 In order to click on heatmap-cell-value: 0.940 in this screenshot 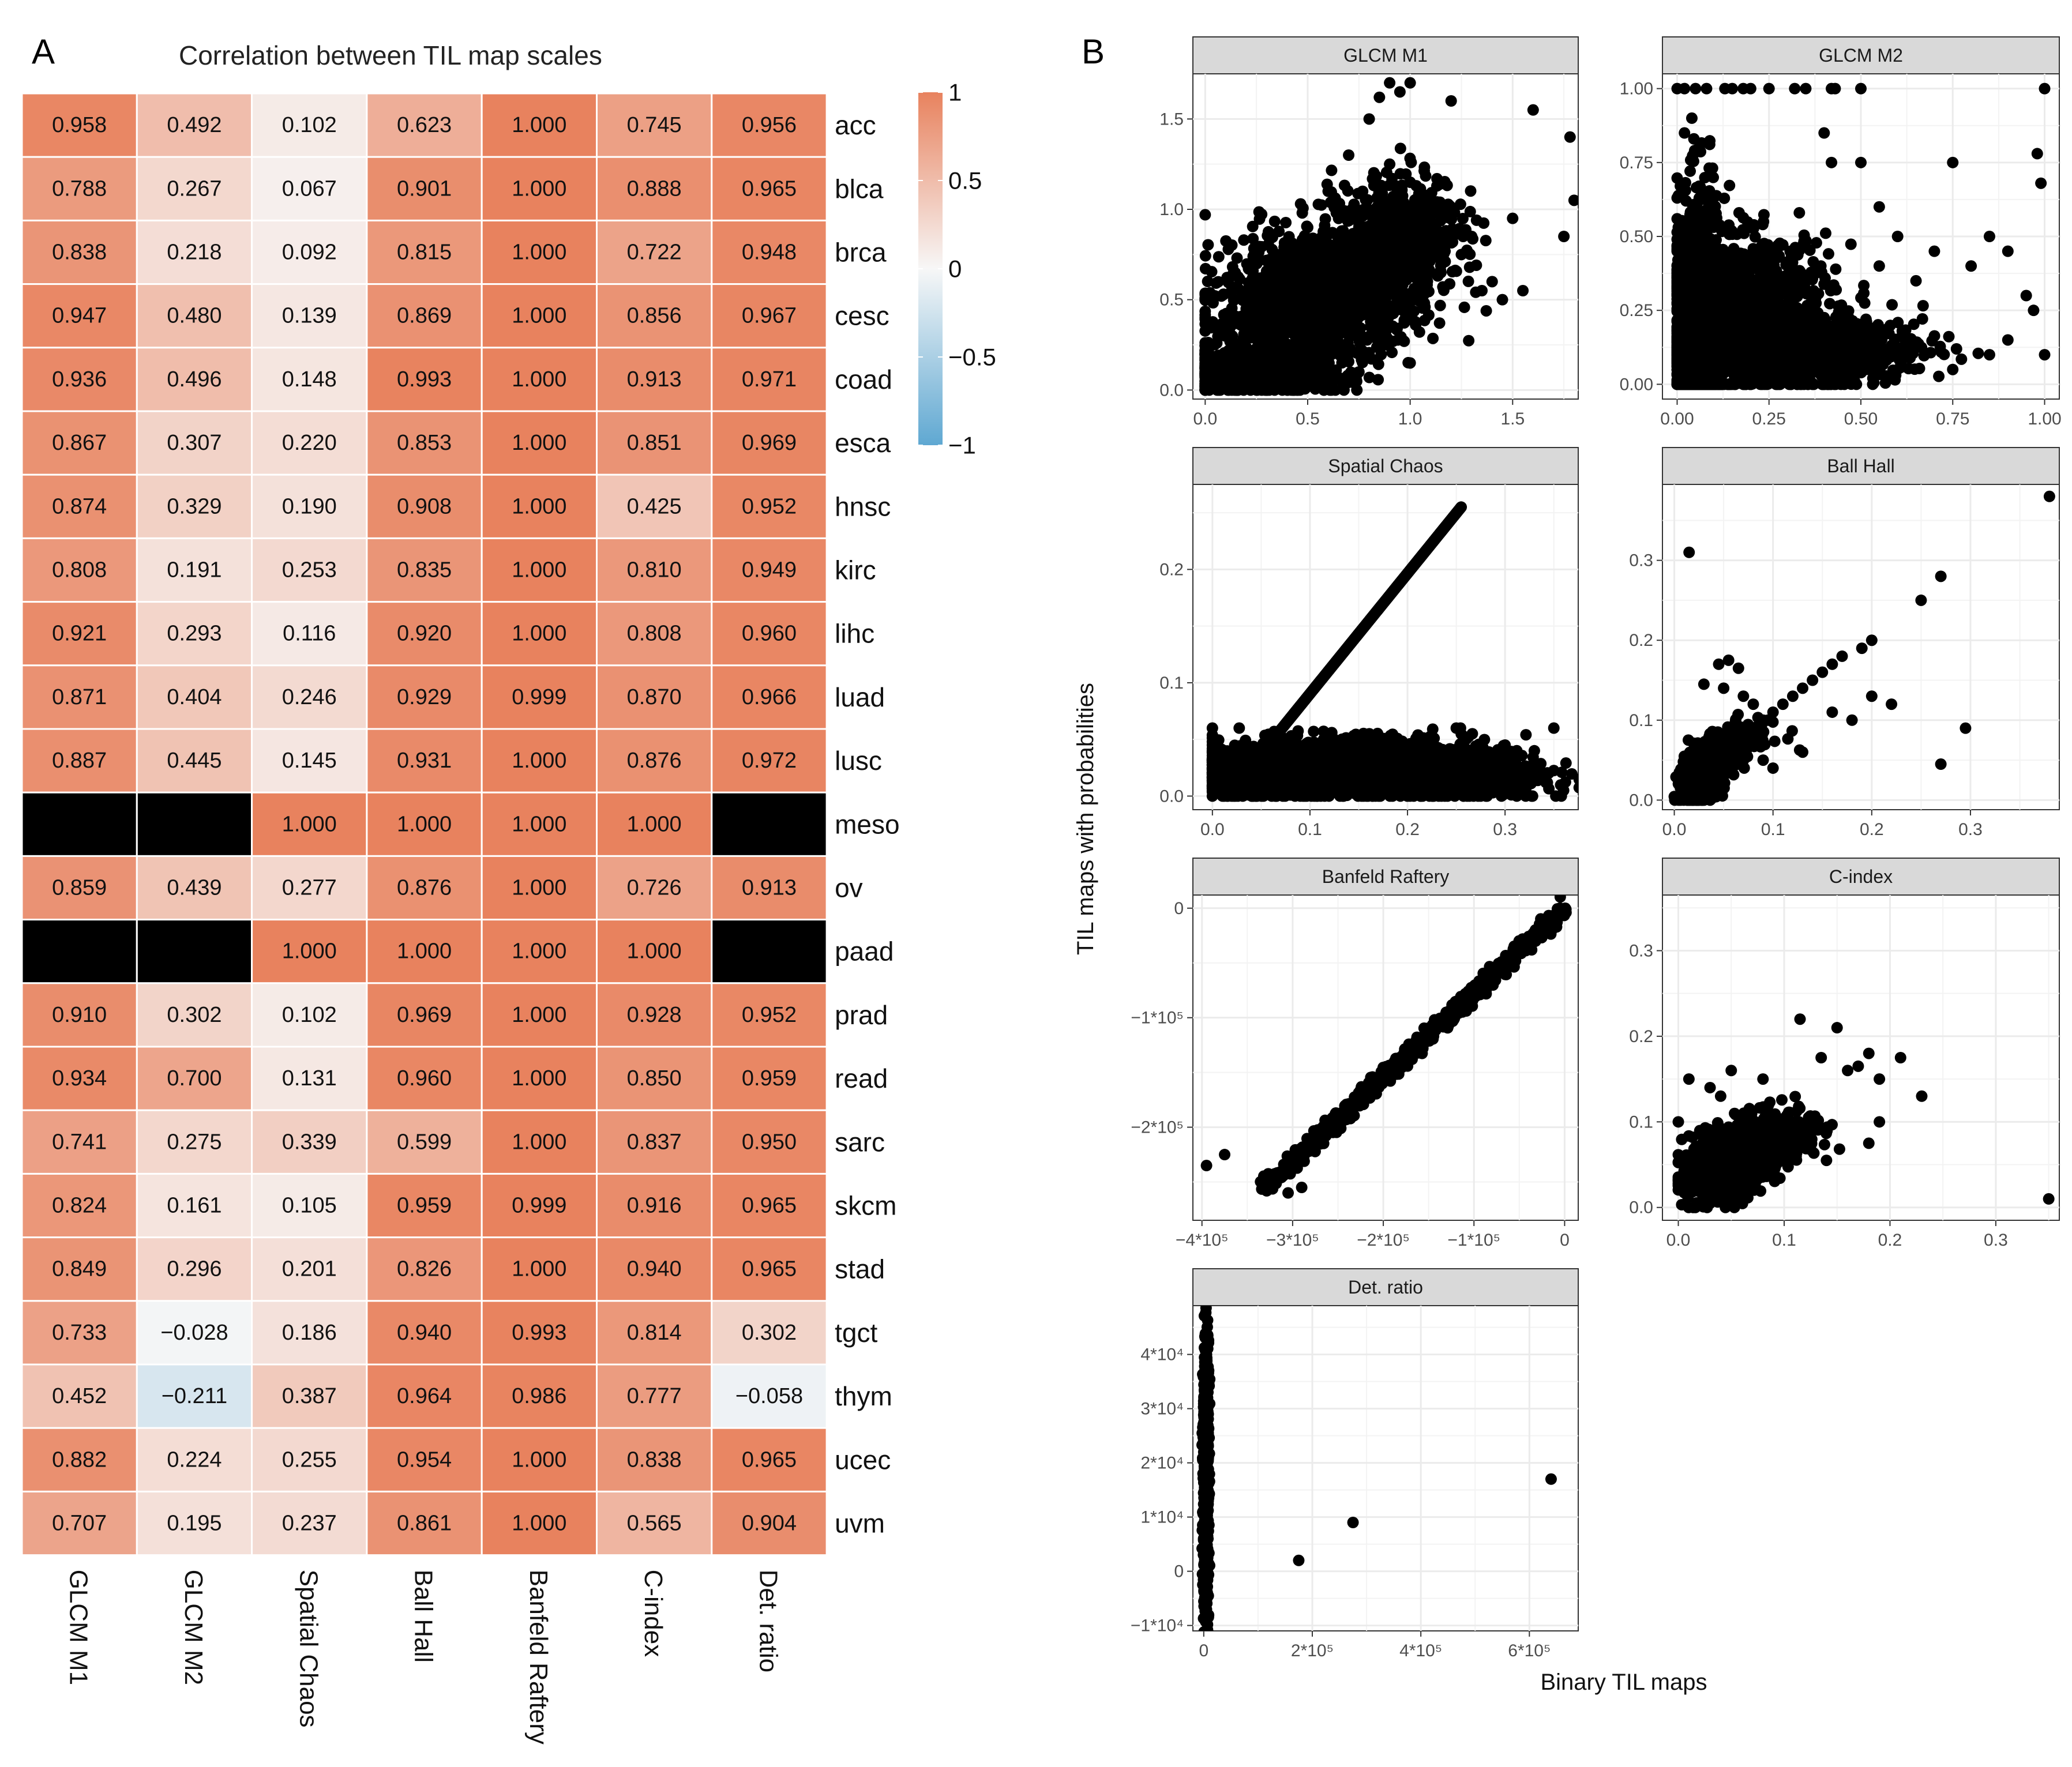, I will do `click(424, 1333)`.